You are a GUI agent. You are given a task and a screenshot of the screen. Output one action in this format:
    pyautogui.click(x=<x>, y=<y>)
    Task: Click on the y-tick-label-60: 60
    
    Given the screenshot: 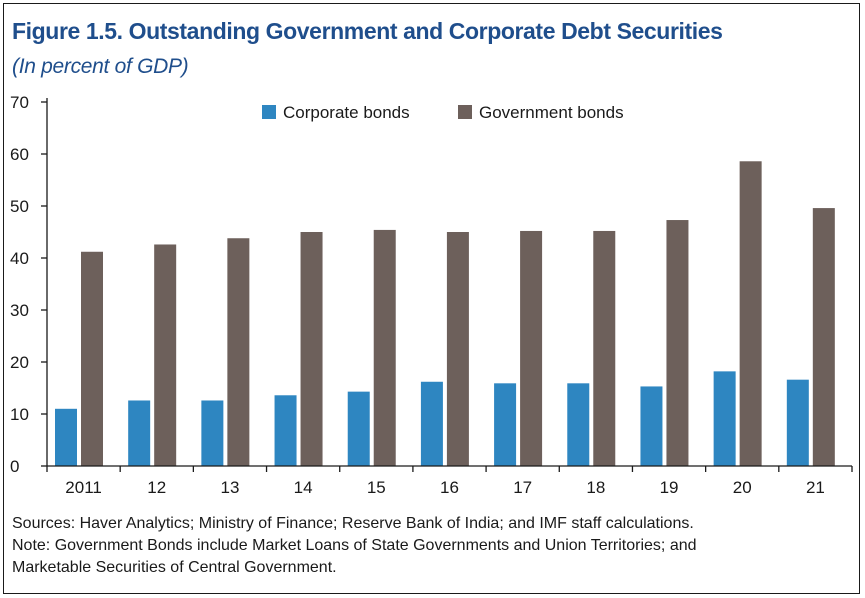 What is the action you would take?
    pyautogui.click(x=19, y=154)
    